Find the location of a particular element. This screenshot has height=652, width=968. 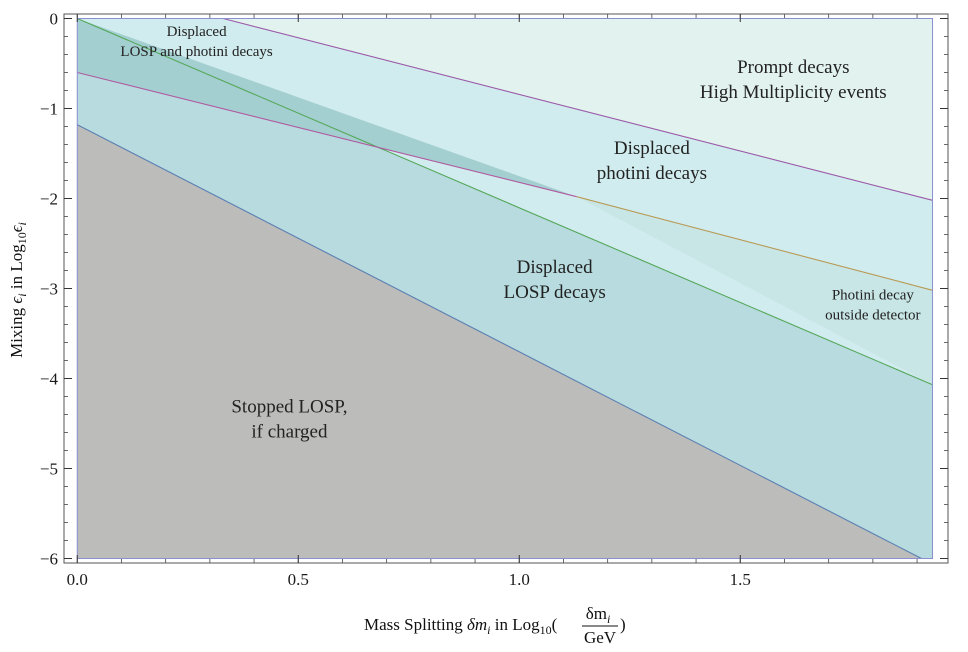

label-displaced-losp: Displaced LOSP decays is located at coordinates (555, 280).